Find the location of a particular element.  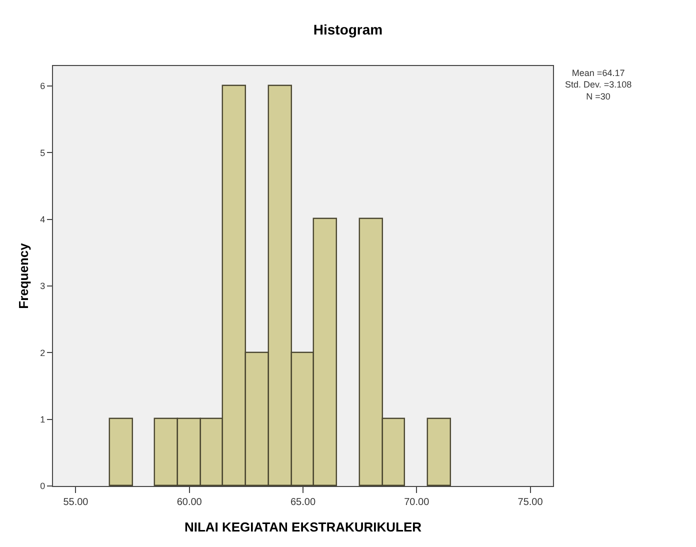

y-tick-label: 6 is located at coordinates (43, 86).